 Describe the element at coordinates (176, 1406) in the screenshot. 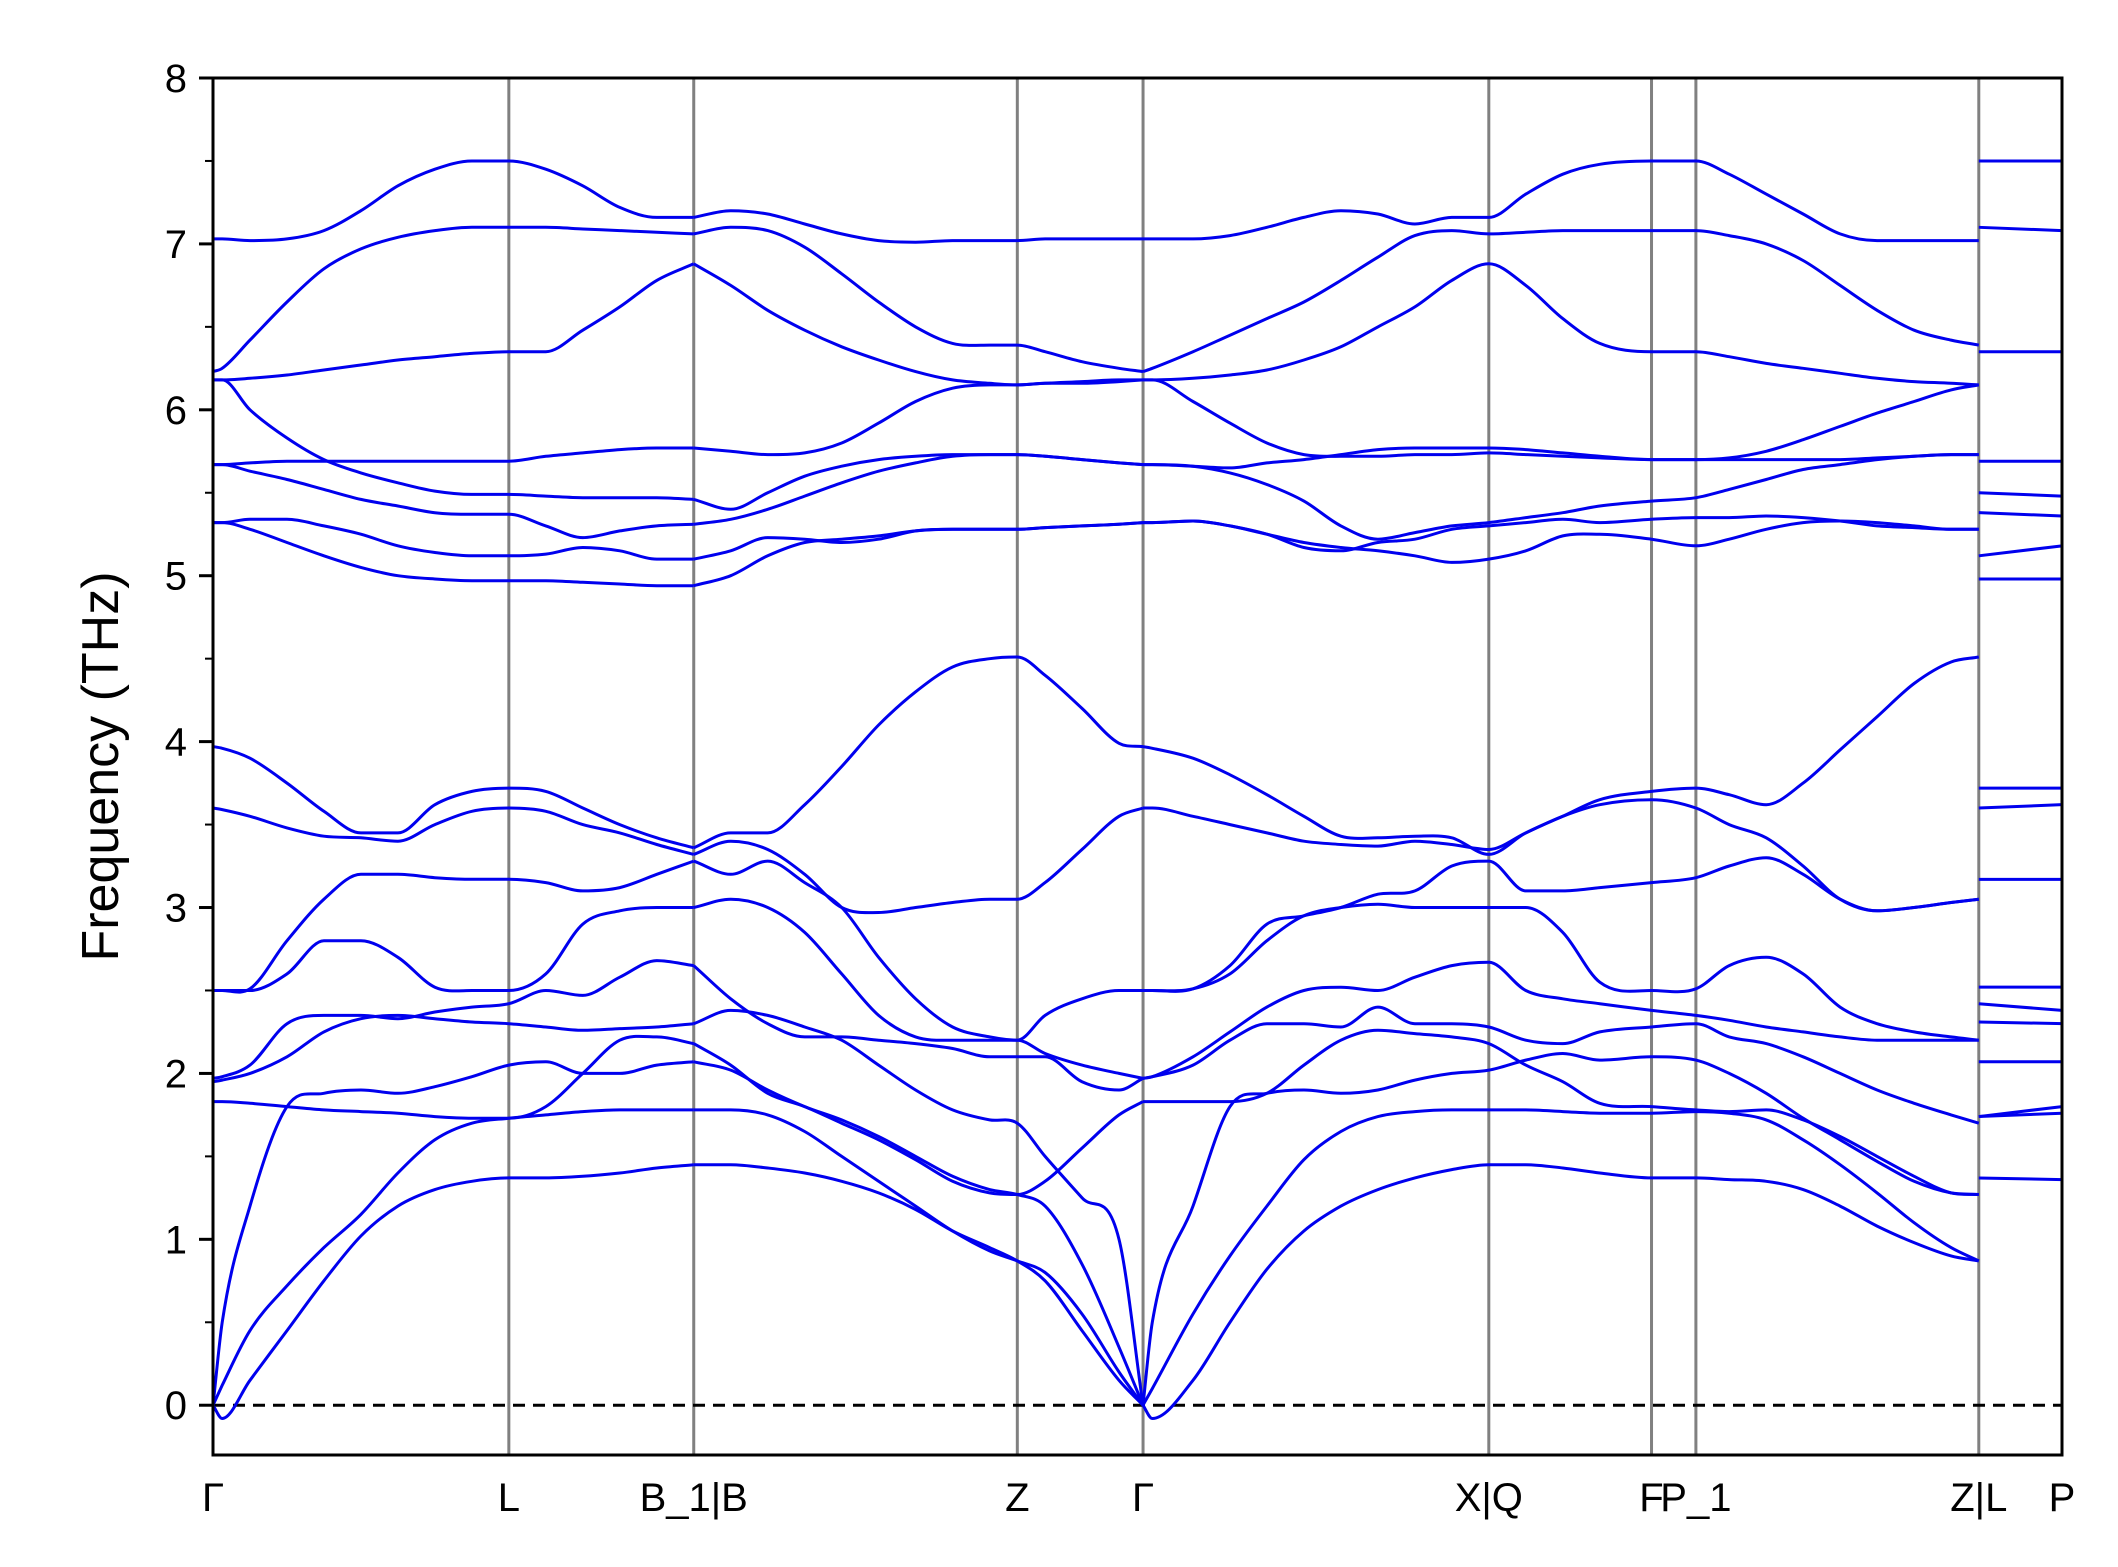

I see `y-tick-label: 0` at that location.